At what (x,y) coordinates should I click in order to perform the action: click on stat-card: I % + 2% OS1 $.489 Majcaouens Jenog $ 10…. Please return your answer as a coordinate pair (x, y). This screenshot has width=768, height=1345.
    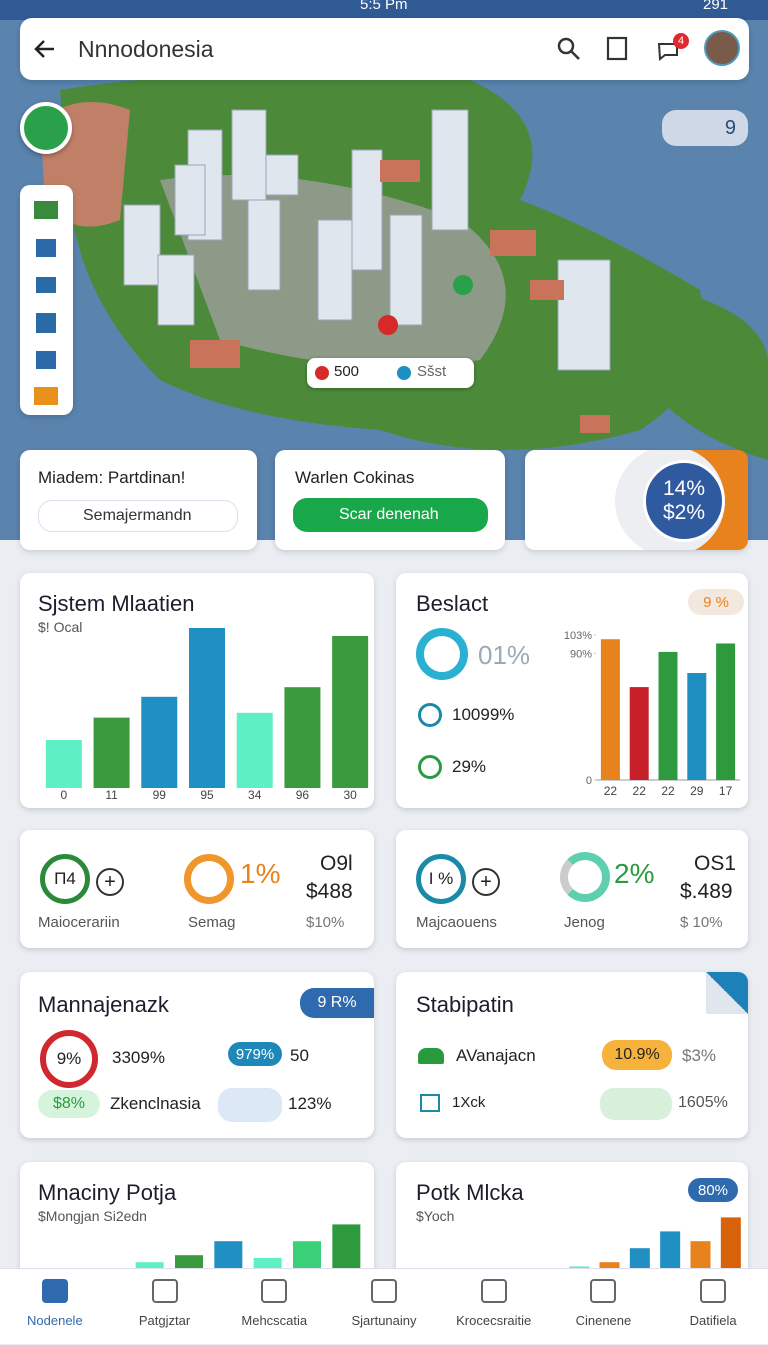
    Looking at the image, I should click on (572, 889).